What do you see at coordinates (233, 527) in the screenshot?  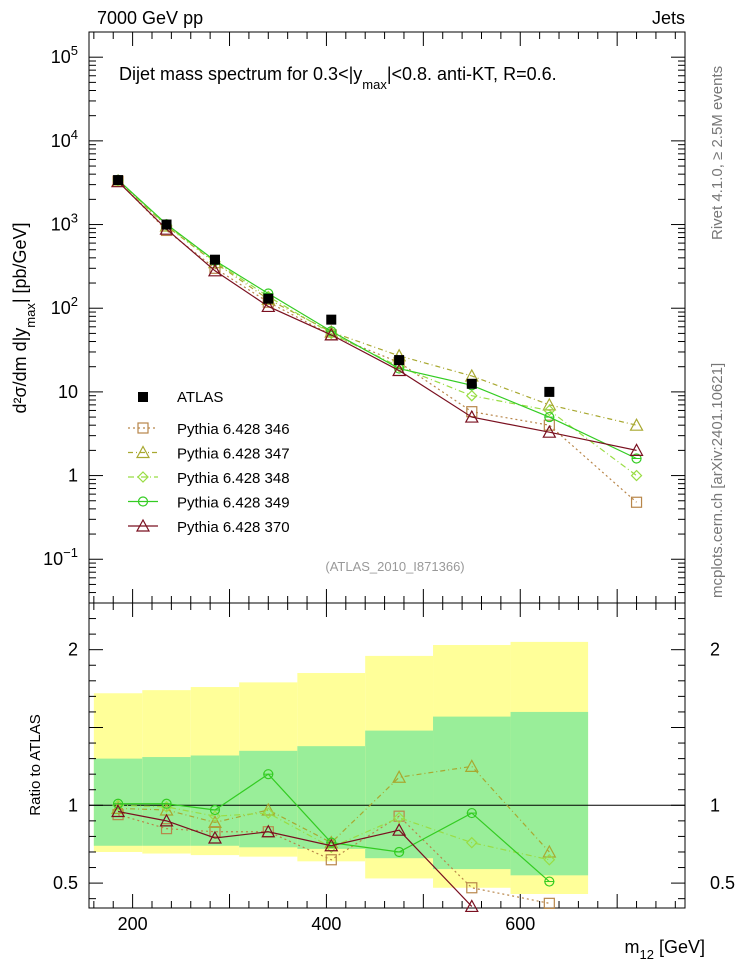 I see `legend-label-4: Pythia 6.428 370` at bounding box center [233, 527].